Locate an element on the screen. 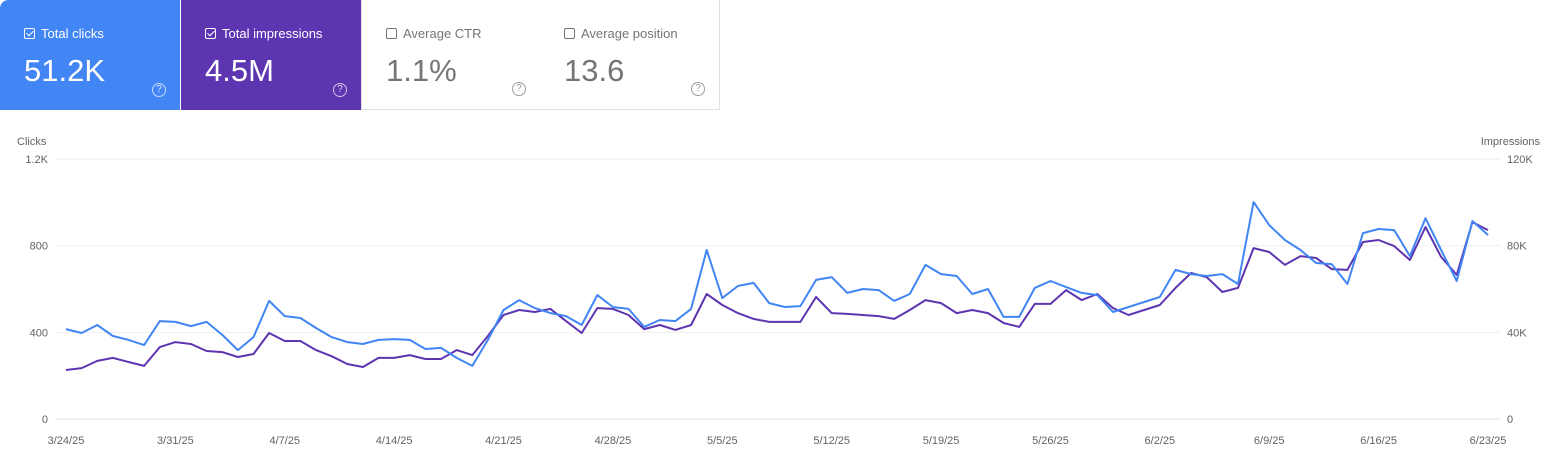 The width and height of the screenshot is (1557, 474). metric-label: Average position is located at coordinates (629, 33).